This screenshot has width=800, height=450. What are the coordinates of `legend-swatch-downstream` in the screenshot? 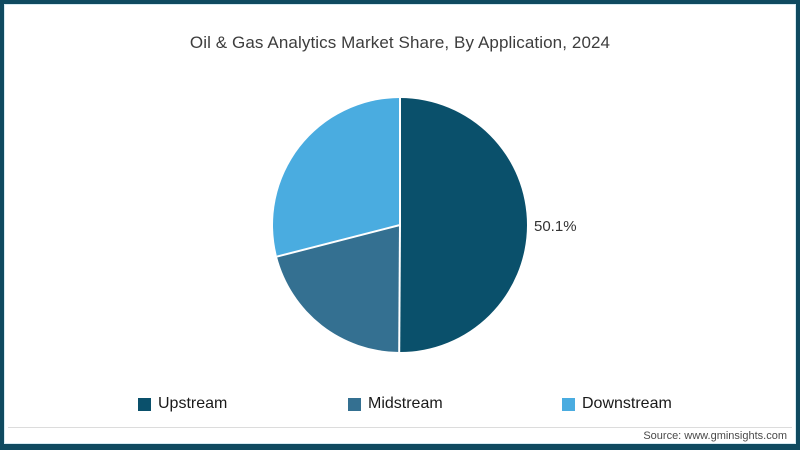 It's located at (568, 404).